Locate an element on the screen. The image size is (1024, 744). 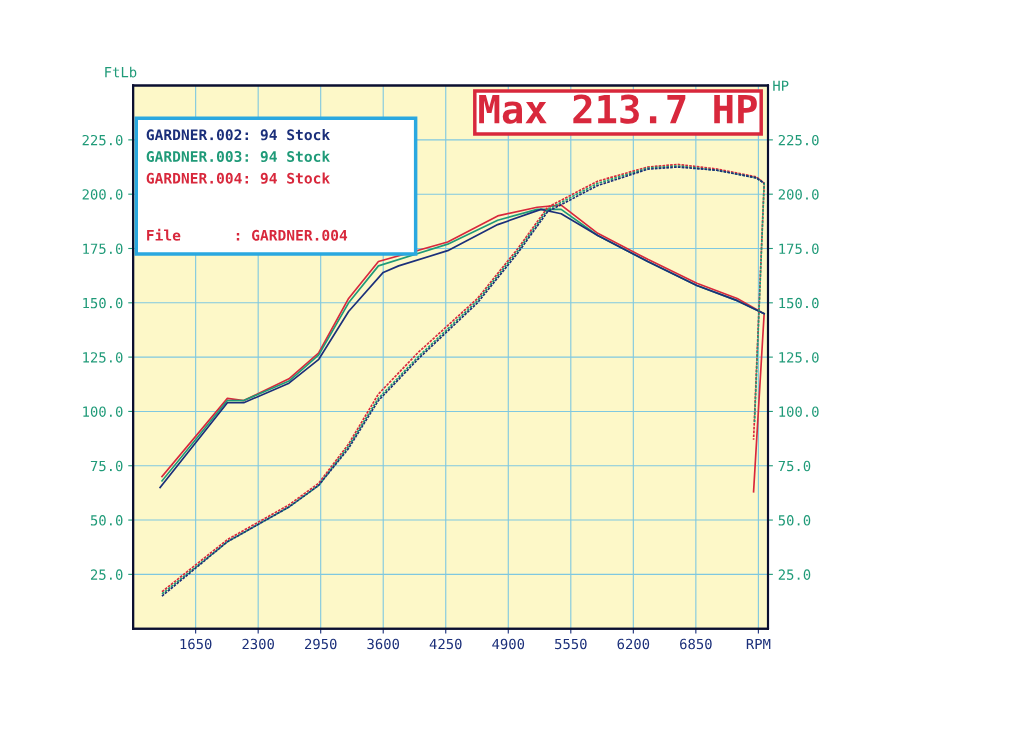
x-tick-label: 3600 is located at coordinates (383, 644).